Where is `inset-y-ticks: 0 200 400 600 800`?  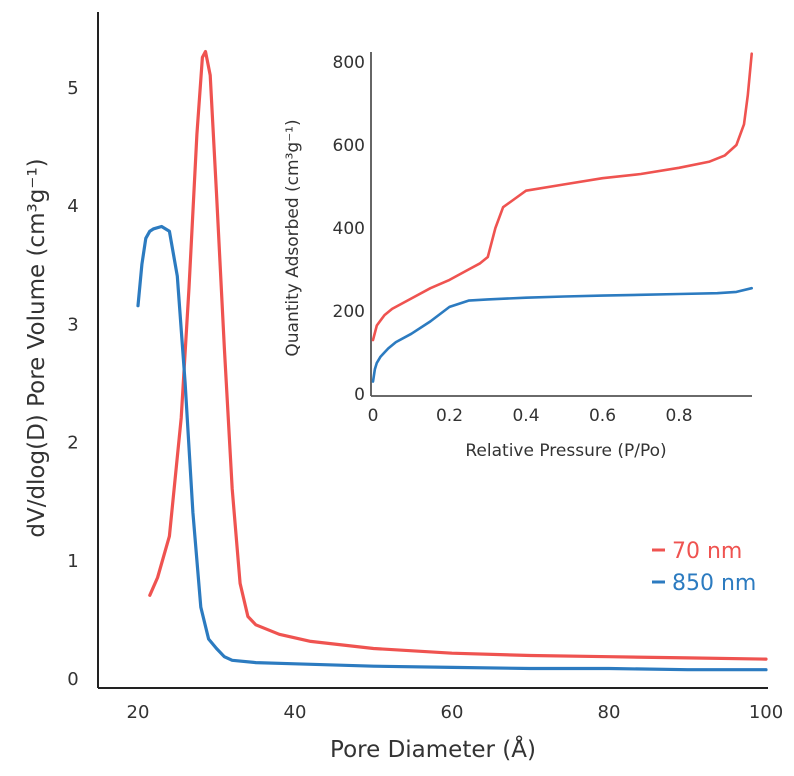 inset-y-ticks: 0 200 400 600 800 is located at coordinates (349, 229).